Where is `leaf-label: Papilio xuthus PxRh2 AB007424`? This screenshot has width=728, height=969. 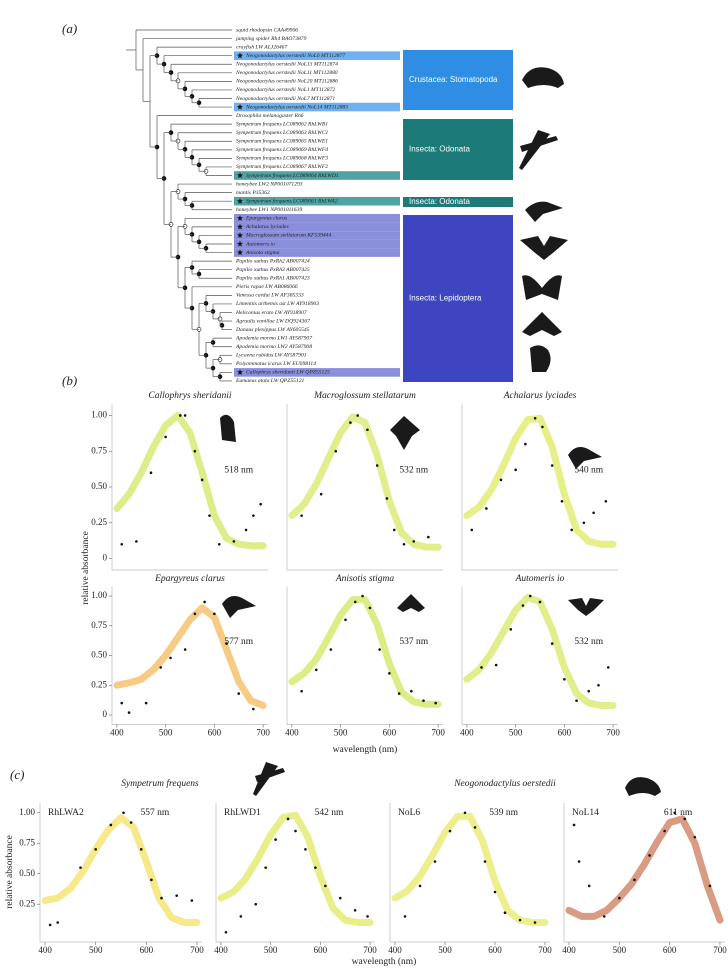
leaf-label: Papilio xuthus PxRh2 AB007424 is located at coordinates (272, 261).